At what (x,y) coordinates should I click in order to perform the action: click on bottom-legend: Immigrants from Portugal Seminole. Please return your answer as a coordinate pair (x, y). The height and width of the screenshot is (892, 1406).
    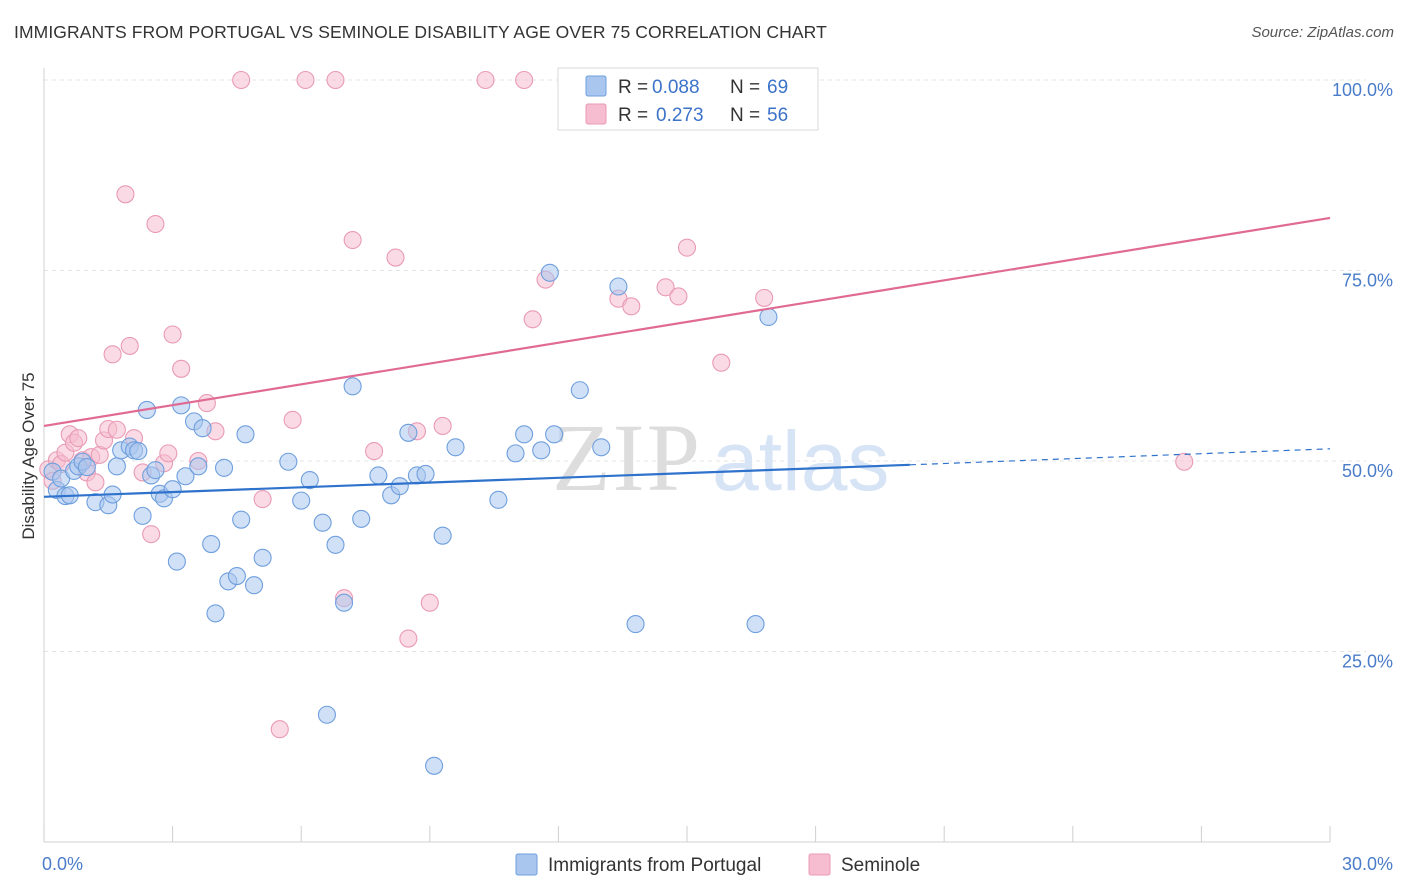
    Looking at the image, I should click on (717, 864).